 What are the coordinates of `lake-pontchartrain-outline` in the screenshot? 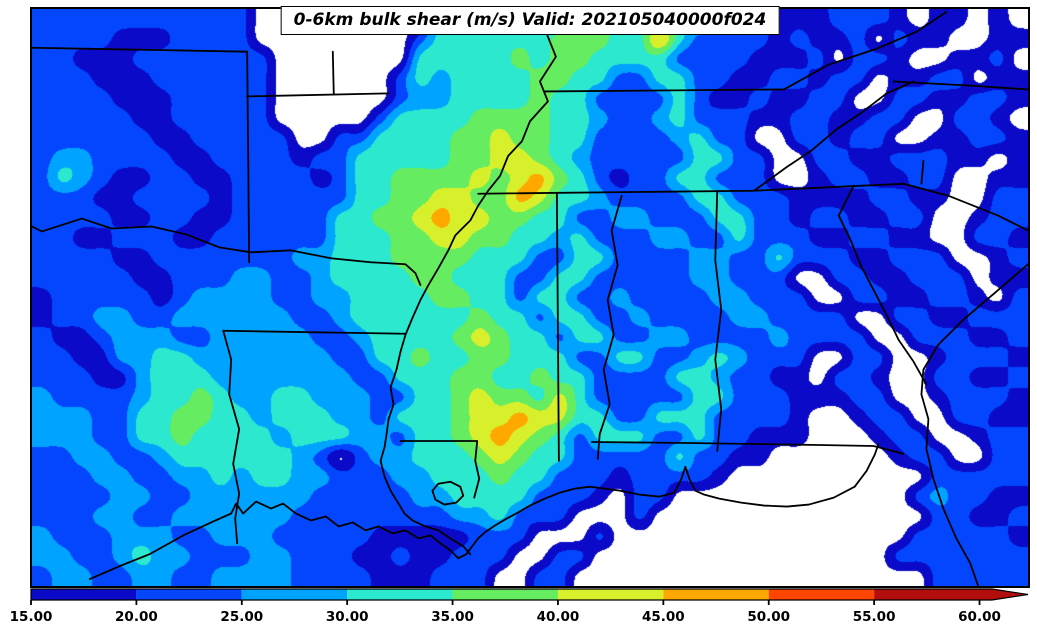 It's located at (448, 493).